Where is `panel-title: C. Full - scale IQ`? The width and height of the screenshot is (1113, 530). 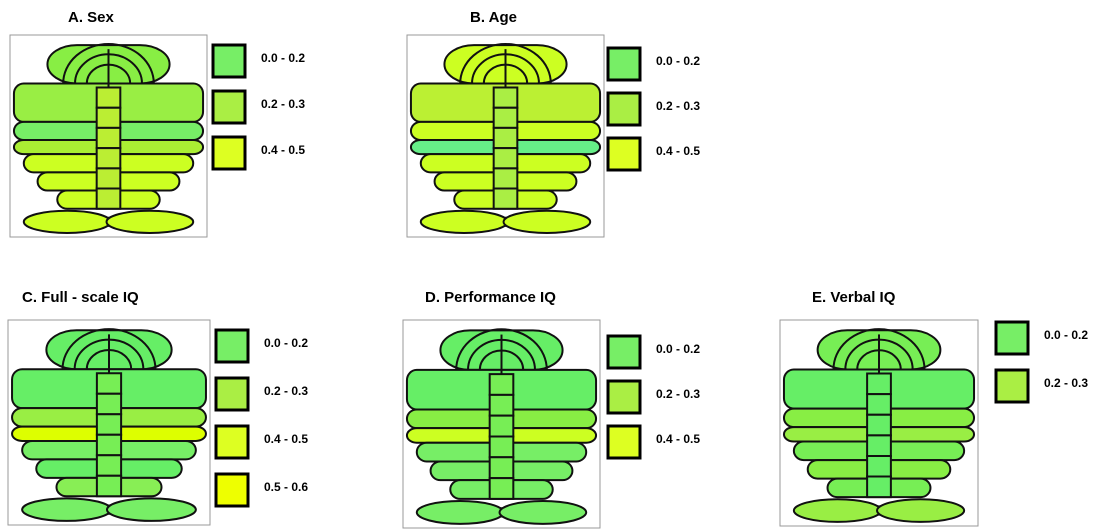
panel-title: C. Full - scale IQ is located at coordinates (80, 297).